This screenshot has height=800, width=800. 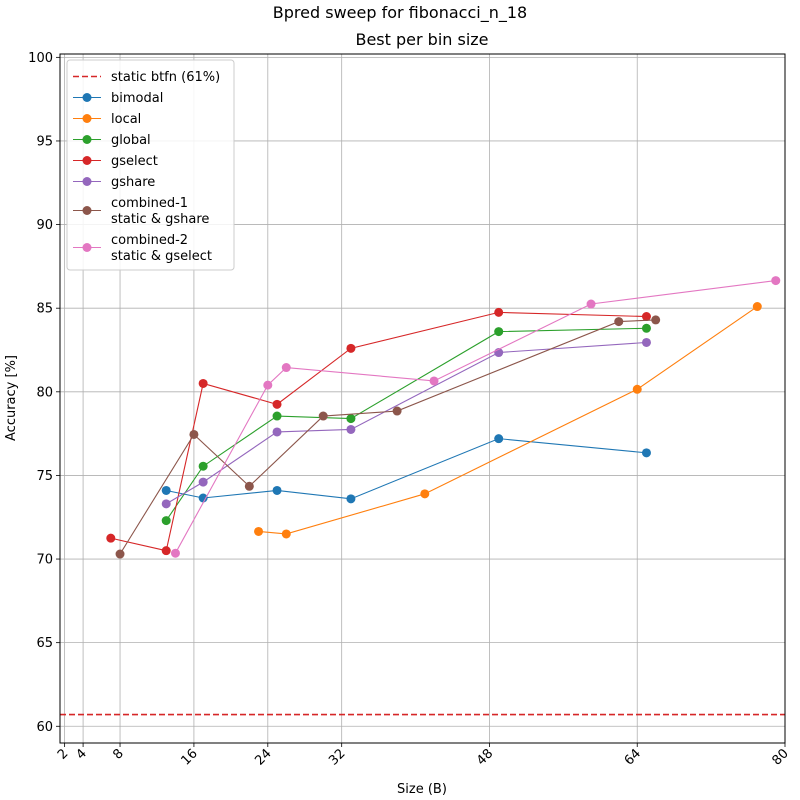 What do you see at coordinates (400, 13) in the screenshot?
I see `chart-suptitle: Bpred sweep for fibonacci_n_18` at bounding box center [400, 13].